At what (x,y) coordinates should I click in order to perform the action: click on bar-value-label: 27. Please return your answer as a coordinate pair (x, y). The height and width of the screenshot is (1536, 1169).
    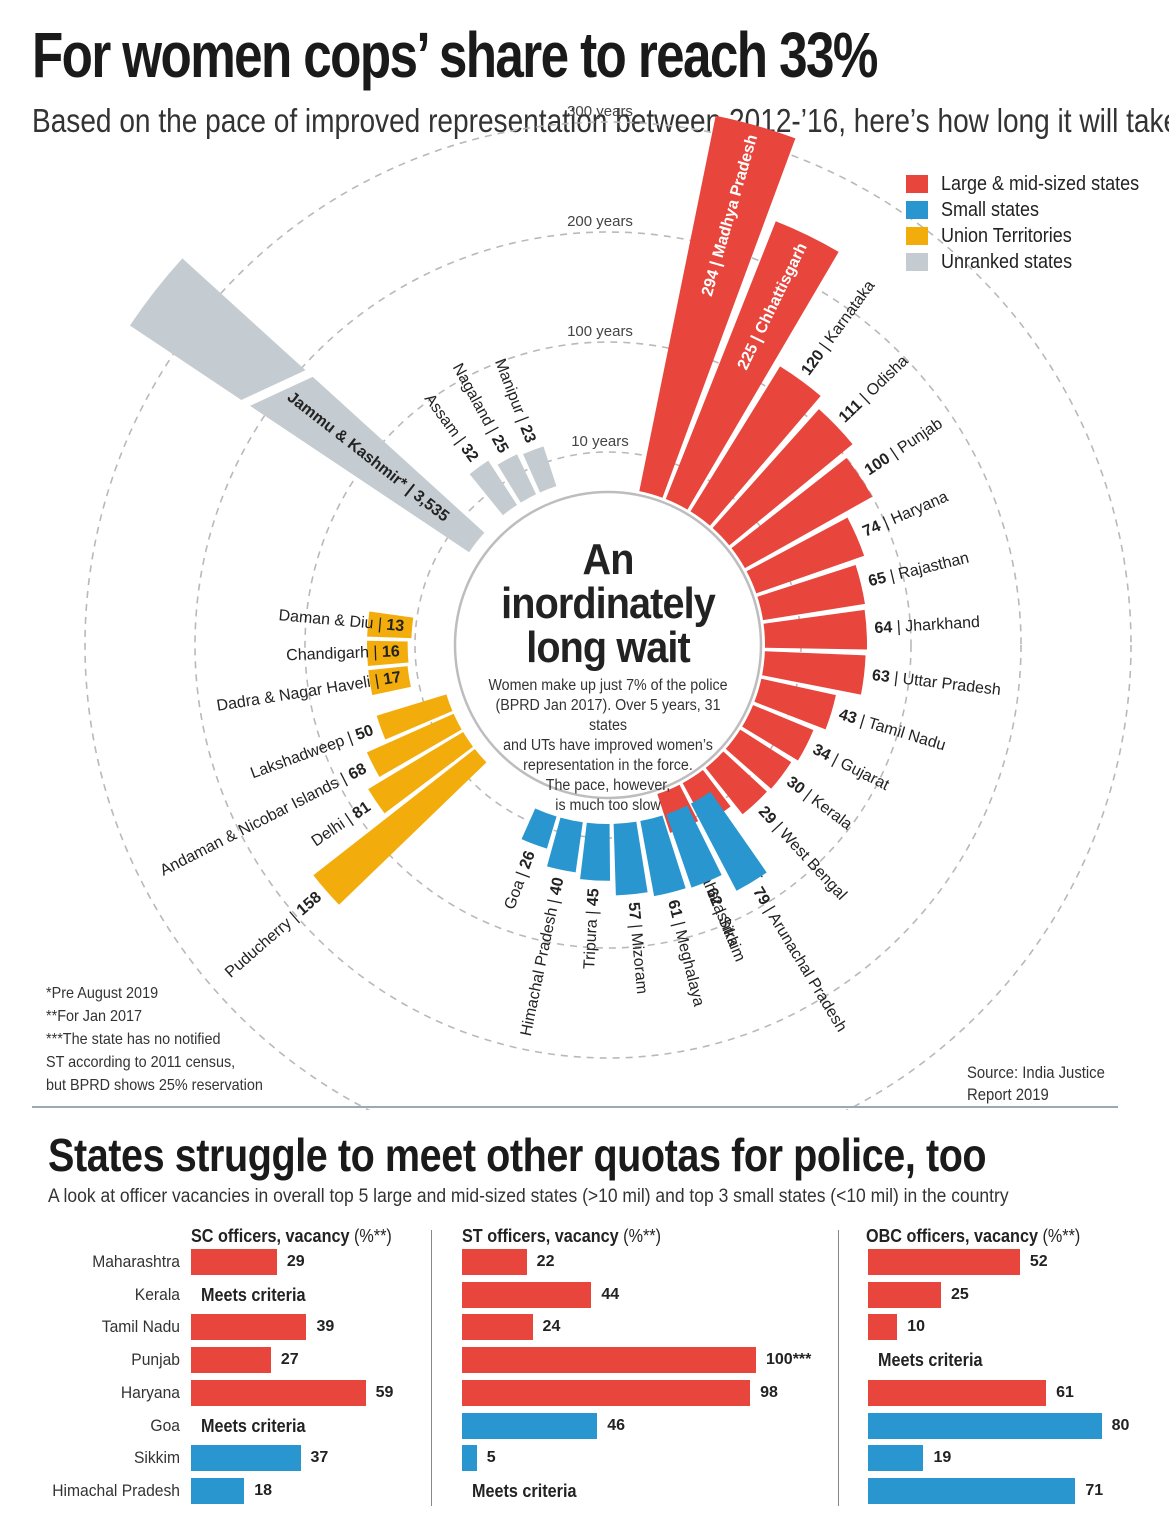
    Looking at the image, I should click on (290, 1360).